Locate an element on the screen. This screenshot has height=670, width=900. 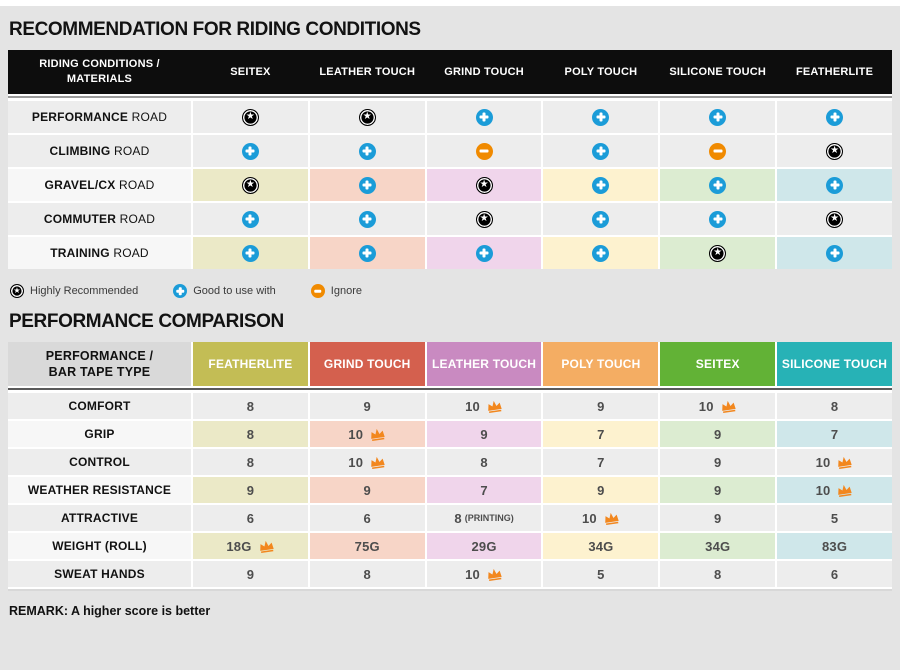
table1-row: GRAVEL/CX ROAD is located at coordinates (450, 185).